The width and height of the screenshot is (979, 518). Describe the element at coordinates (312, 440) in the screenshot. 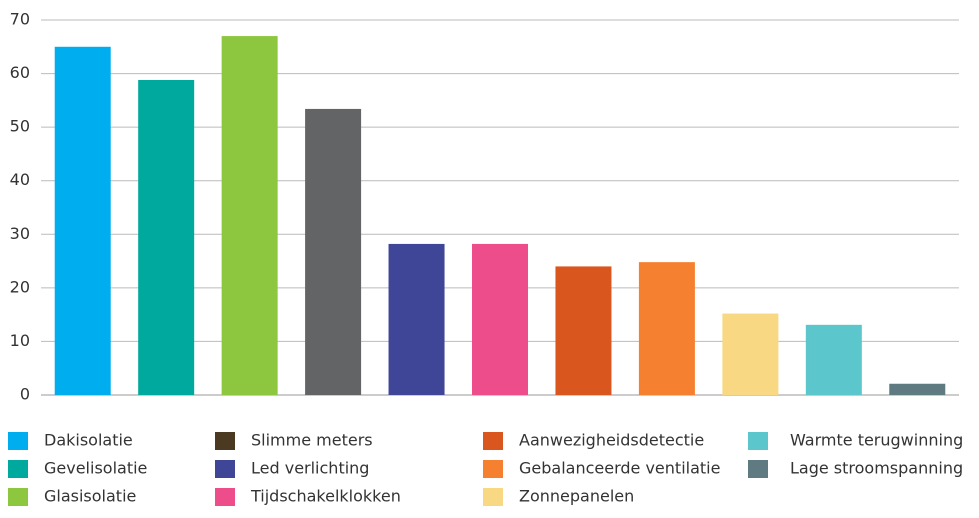

I see `legend-label: Slimme meters` at that location.